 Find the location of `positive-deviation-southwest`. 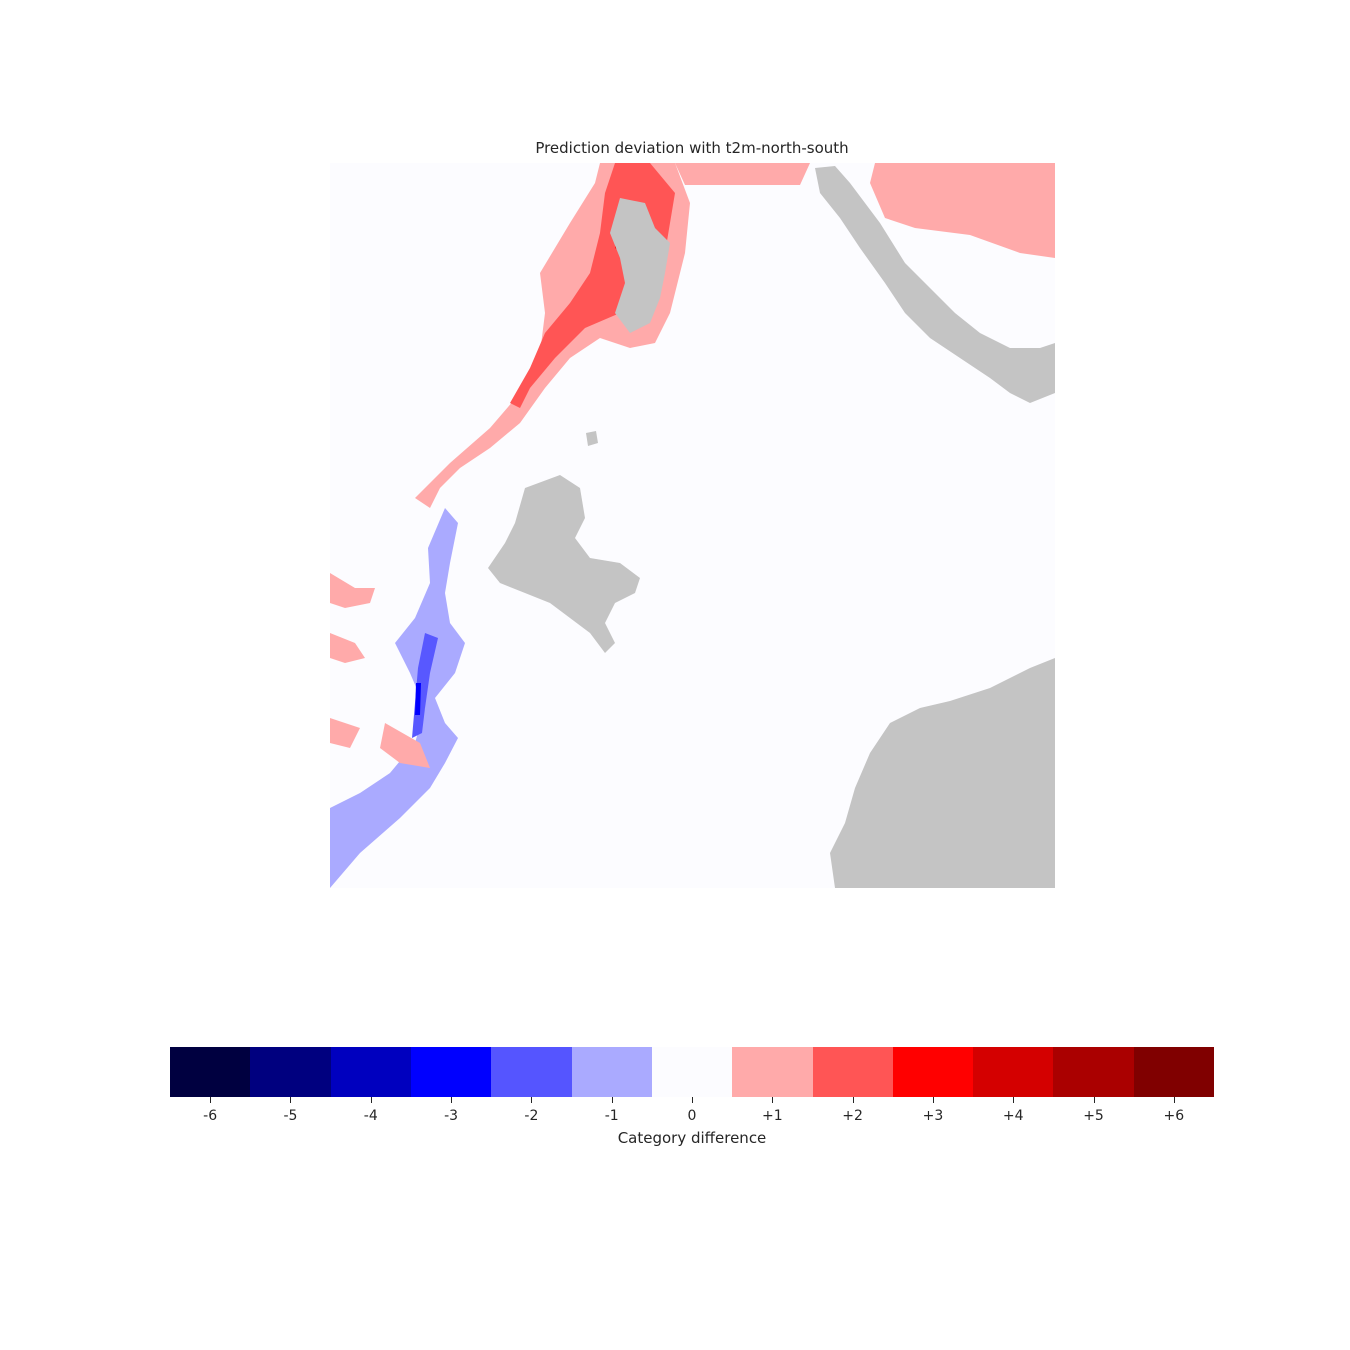

positive-deviation-southwest is located at coordinates (380, 670).